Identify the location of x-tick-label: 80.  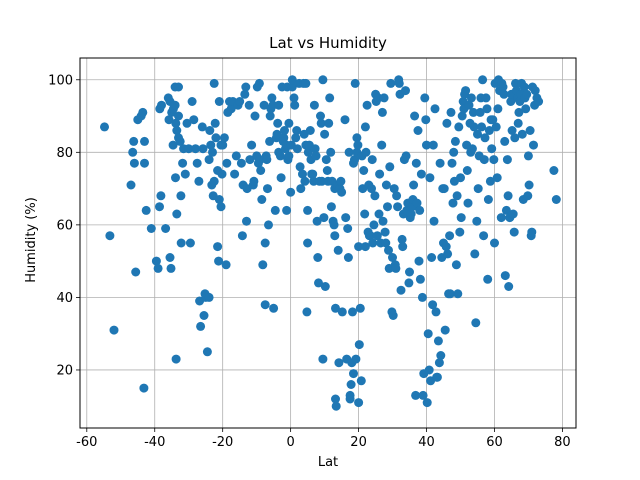
(562, 442).